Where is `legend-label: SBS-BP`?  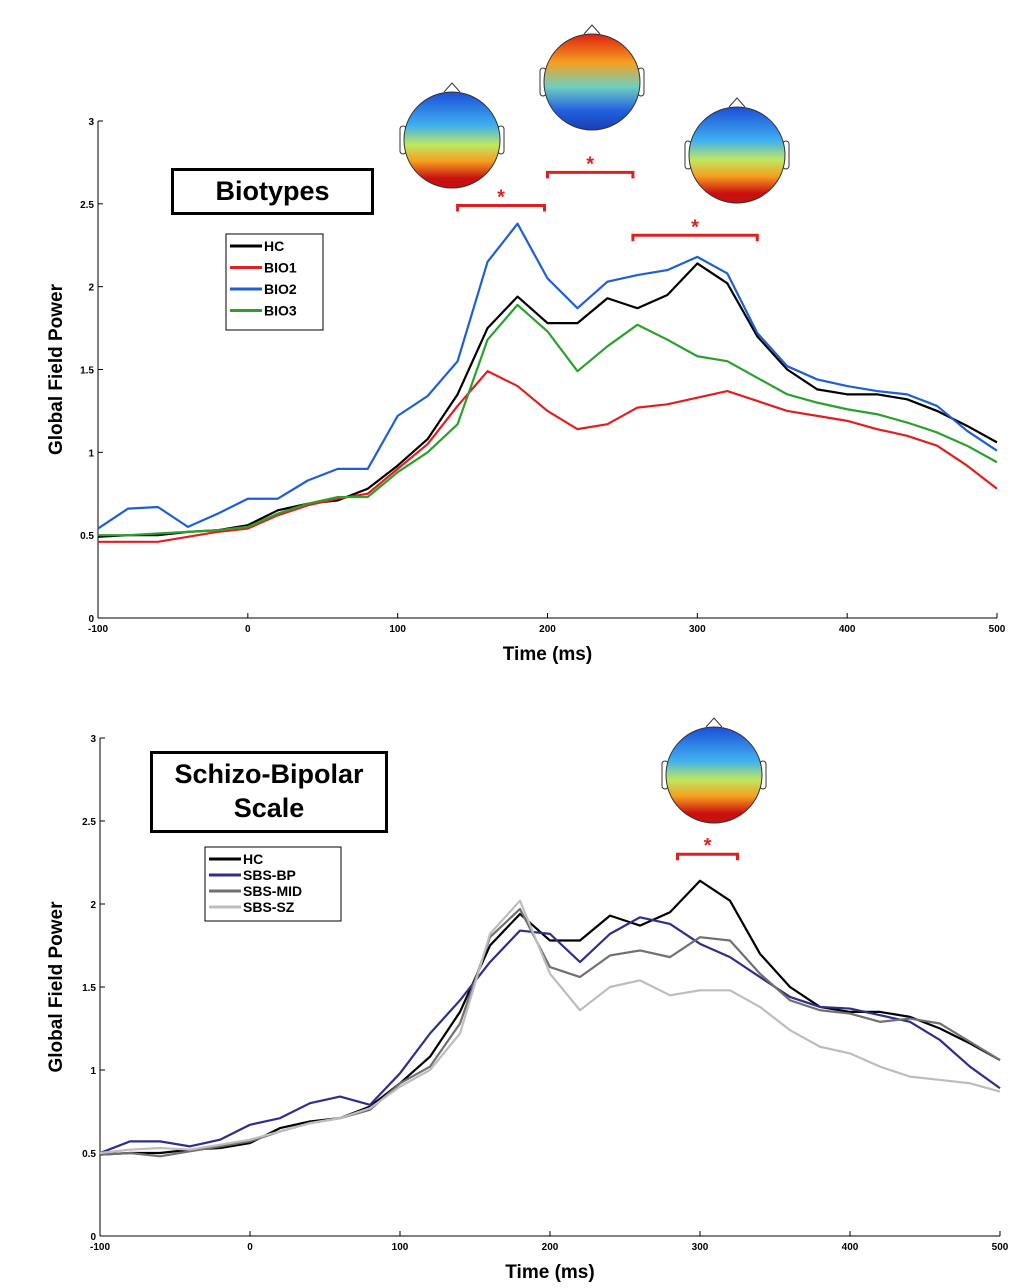 legend-label: SBS-BP is located at coordinates (269, 875).